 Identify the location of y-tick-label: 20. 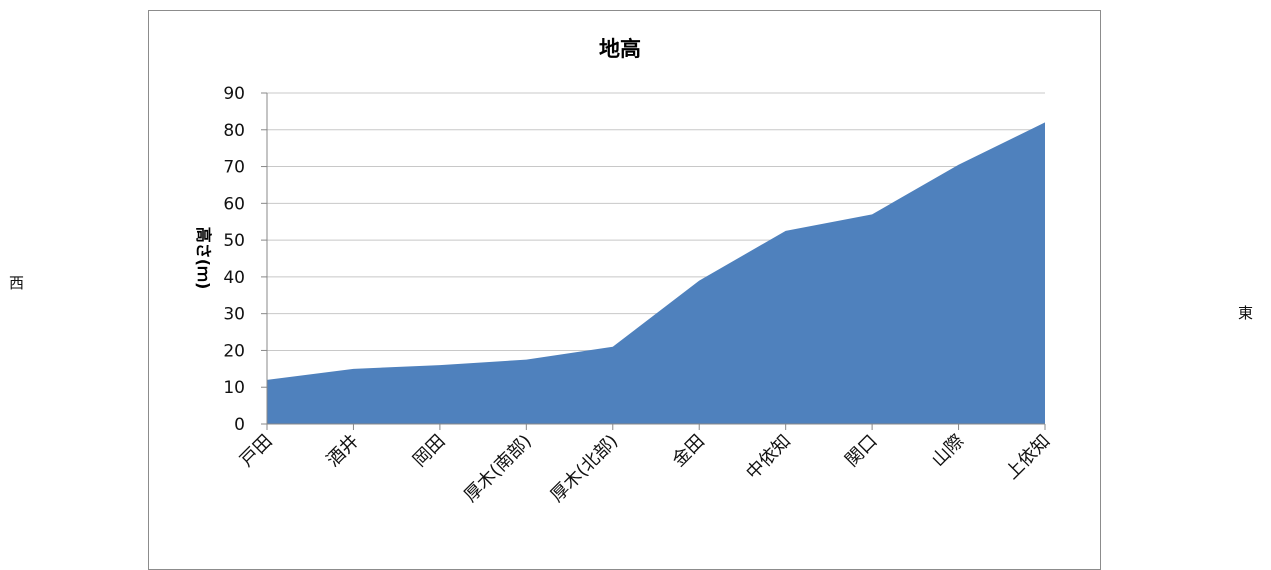
(234, 351).